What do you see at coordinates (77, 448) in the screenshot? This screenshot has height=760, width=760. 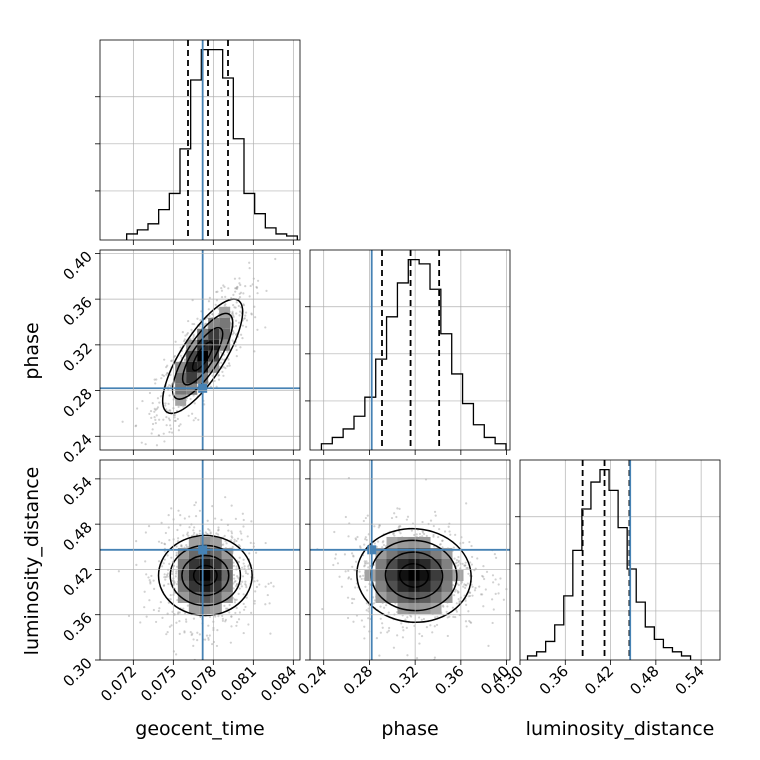 I see `density-geocent-time-vs-phase-ytick-label: 0.24` at bounding box center [77, 448].